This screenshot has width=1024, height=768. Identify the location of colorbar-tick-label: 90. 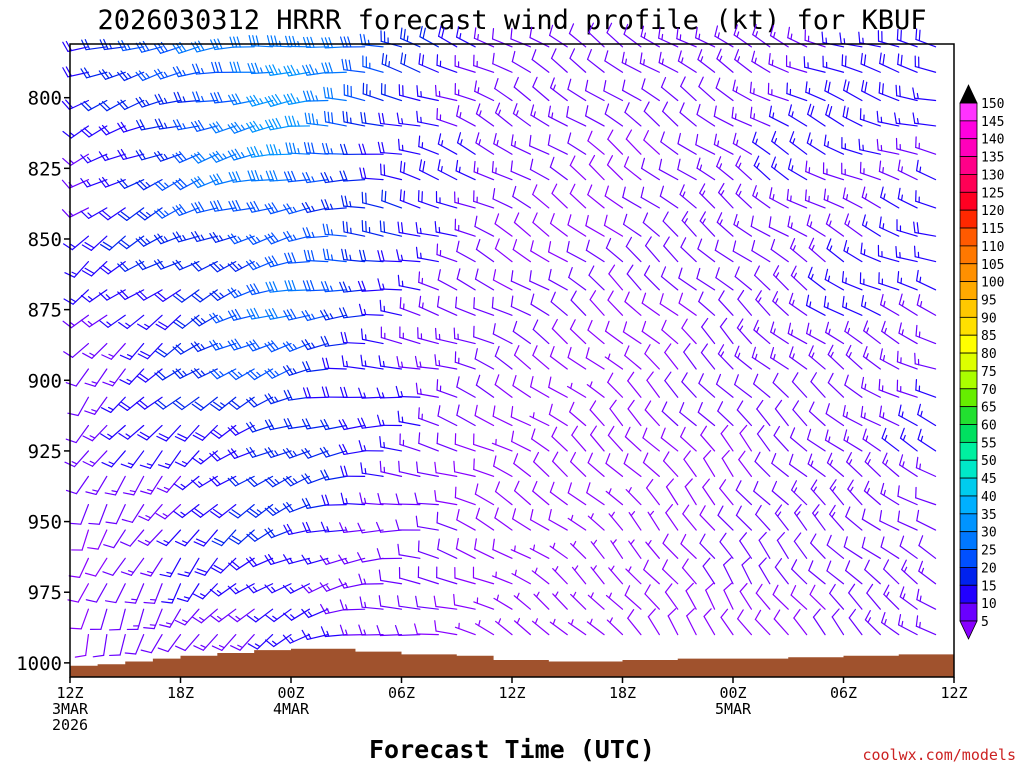
(989, 318).